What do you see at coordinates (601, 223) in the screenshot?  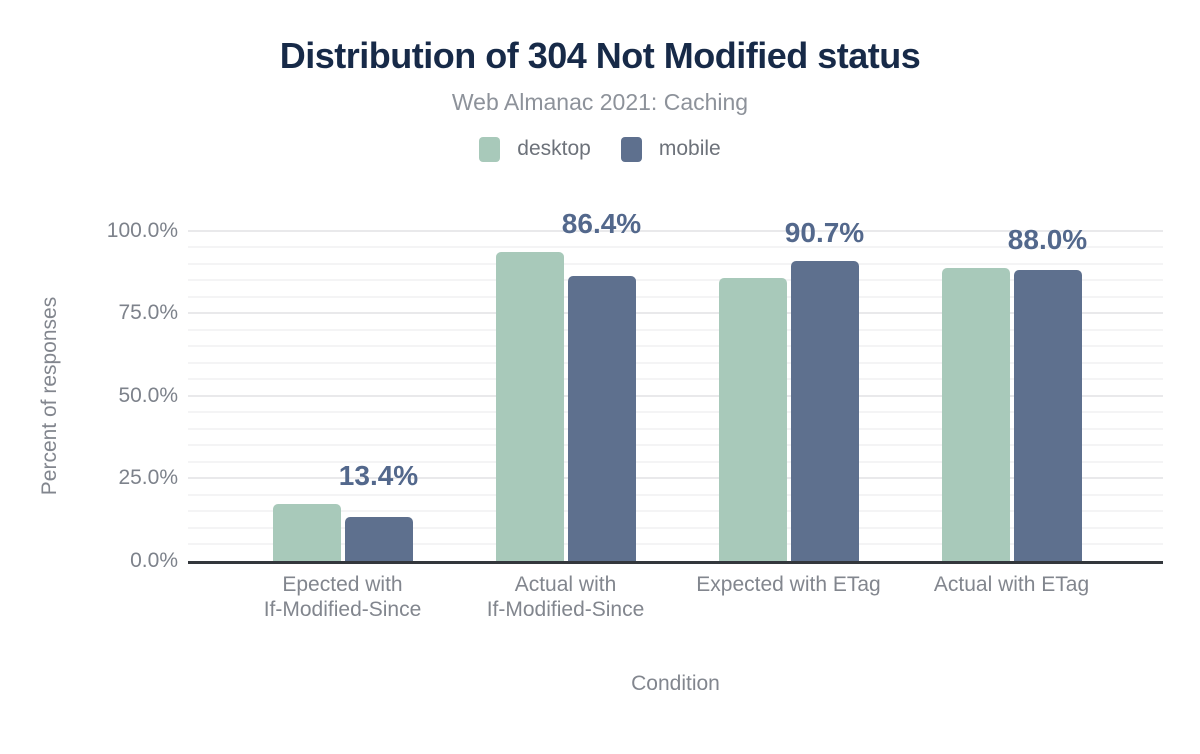 I see `value-label-2: 86.4%` at bounding box center [601, 223].